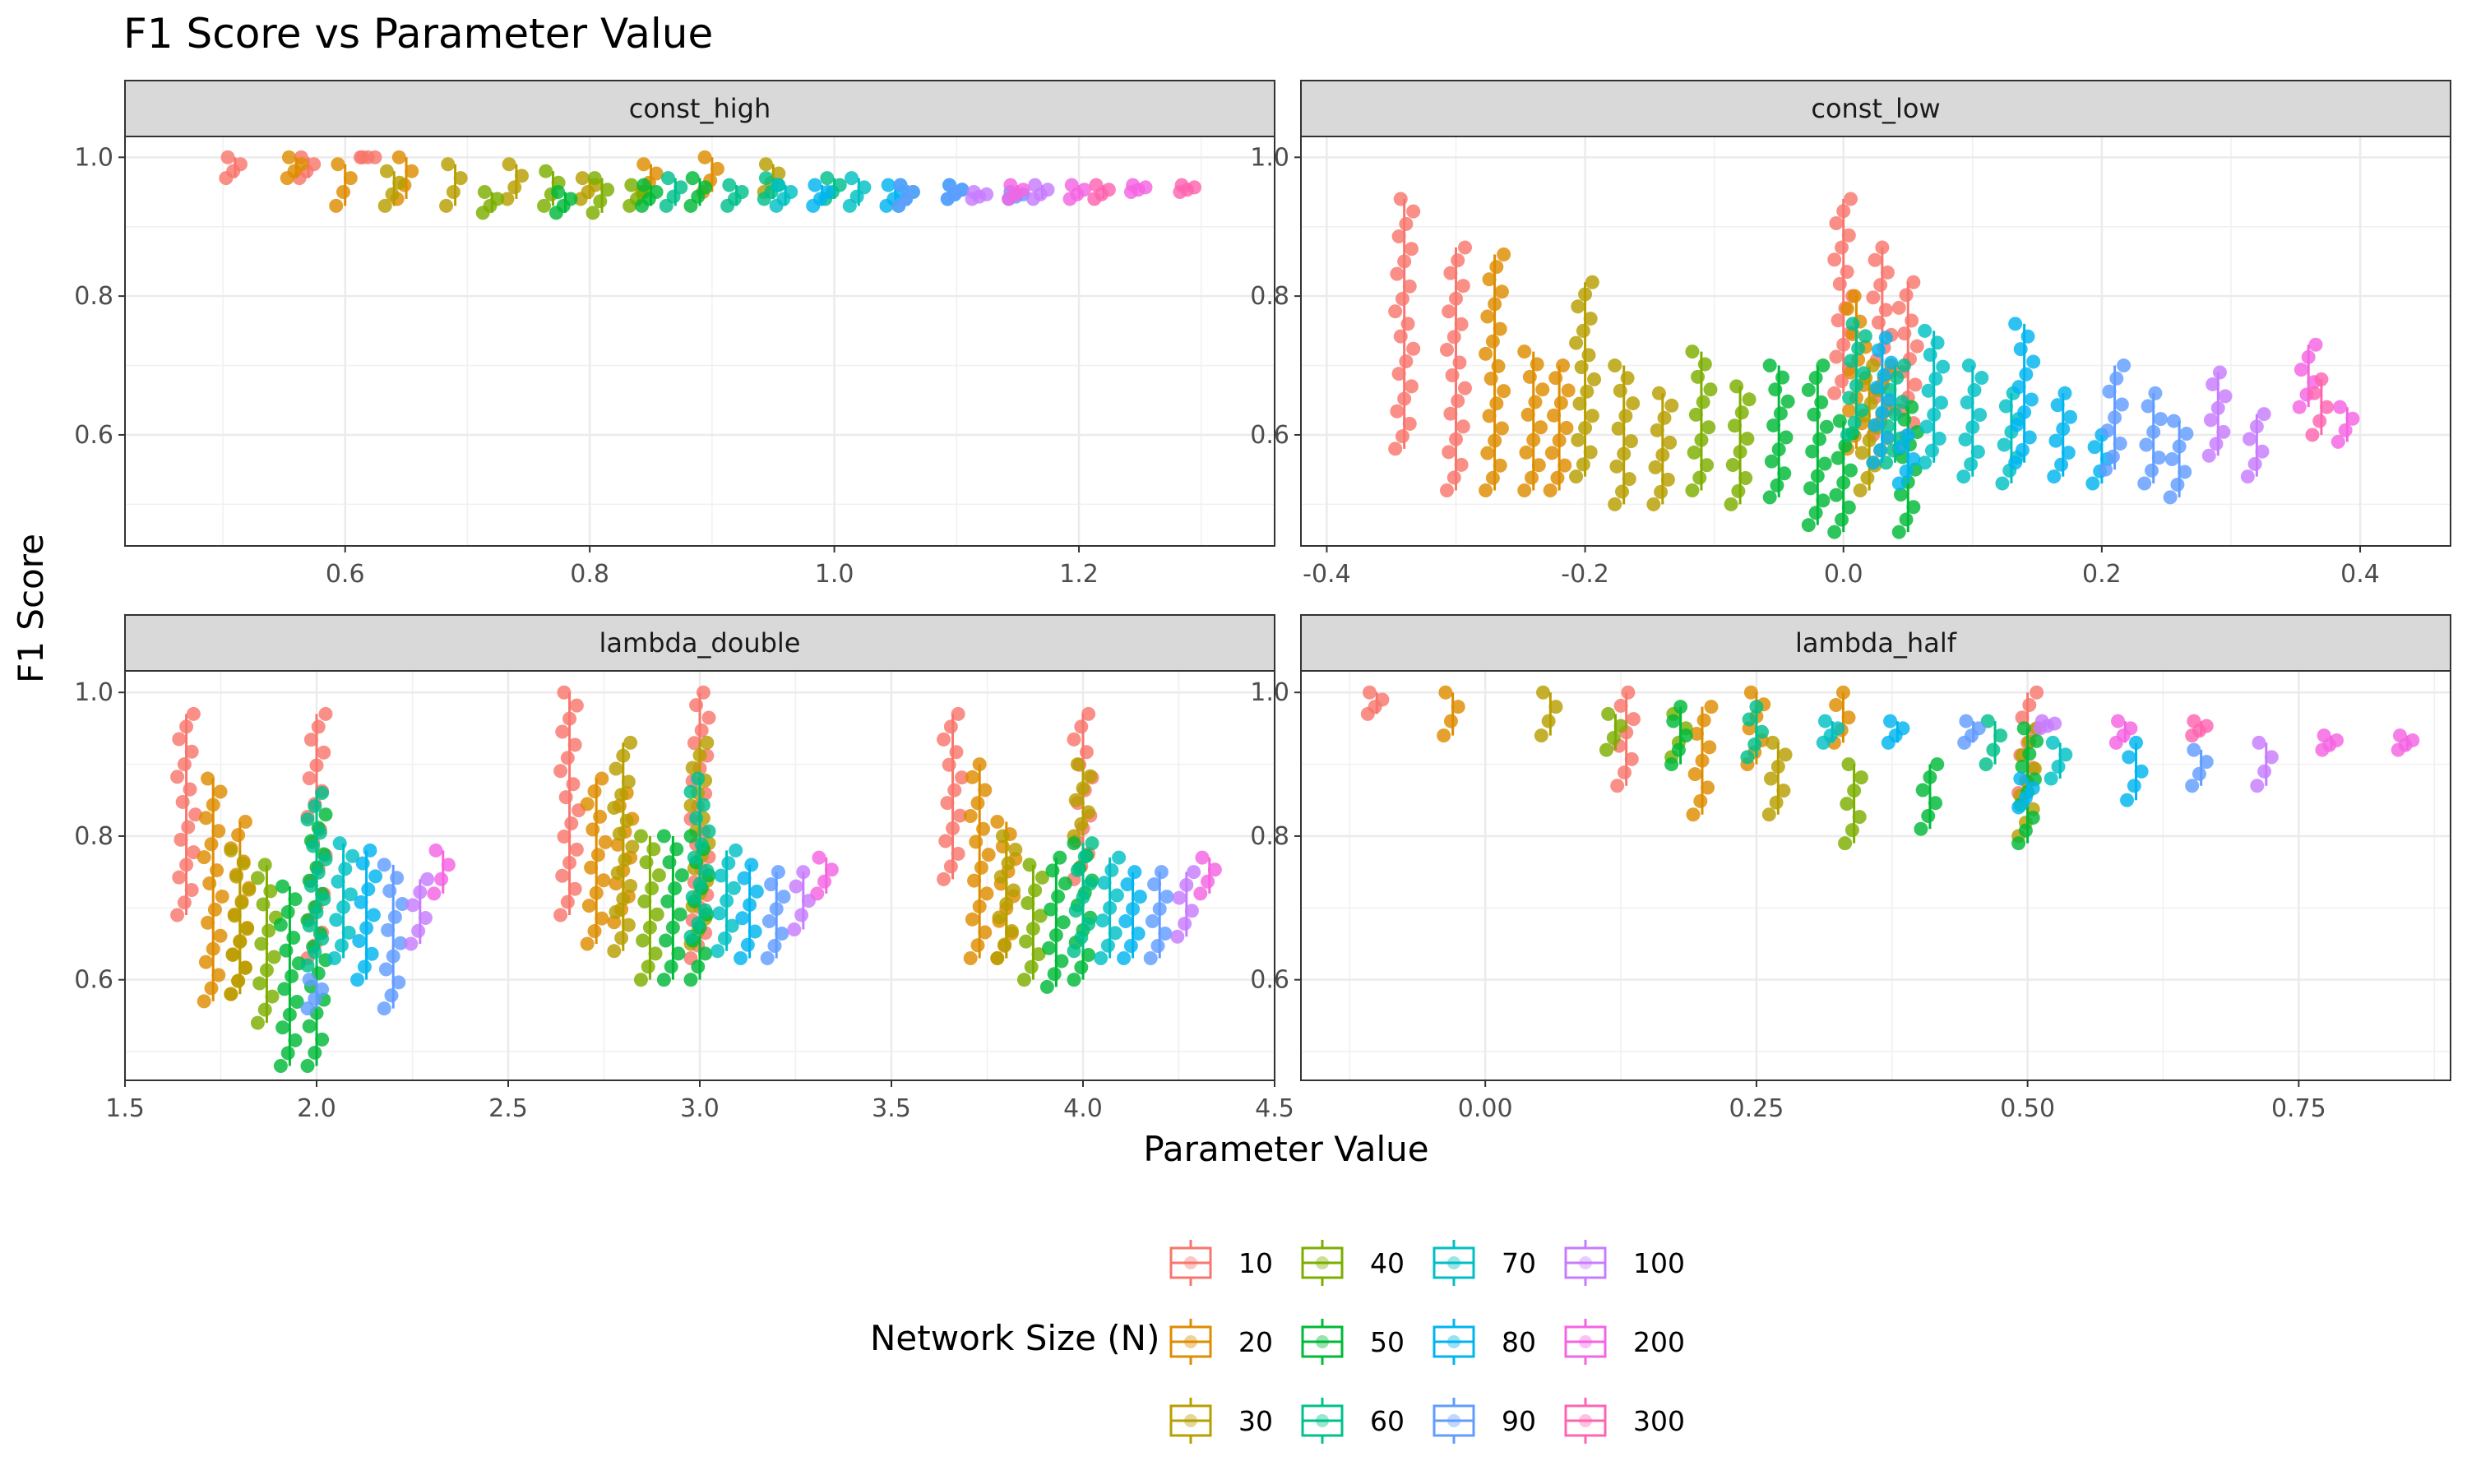 The width and height of the screenshot is (2467, 1484). I want to click on x-tick-label: 2.0, so click(316, 1108).